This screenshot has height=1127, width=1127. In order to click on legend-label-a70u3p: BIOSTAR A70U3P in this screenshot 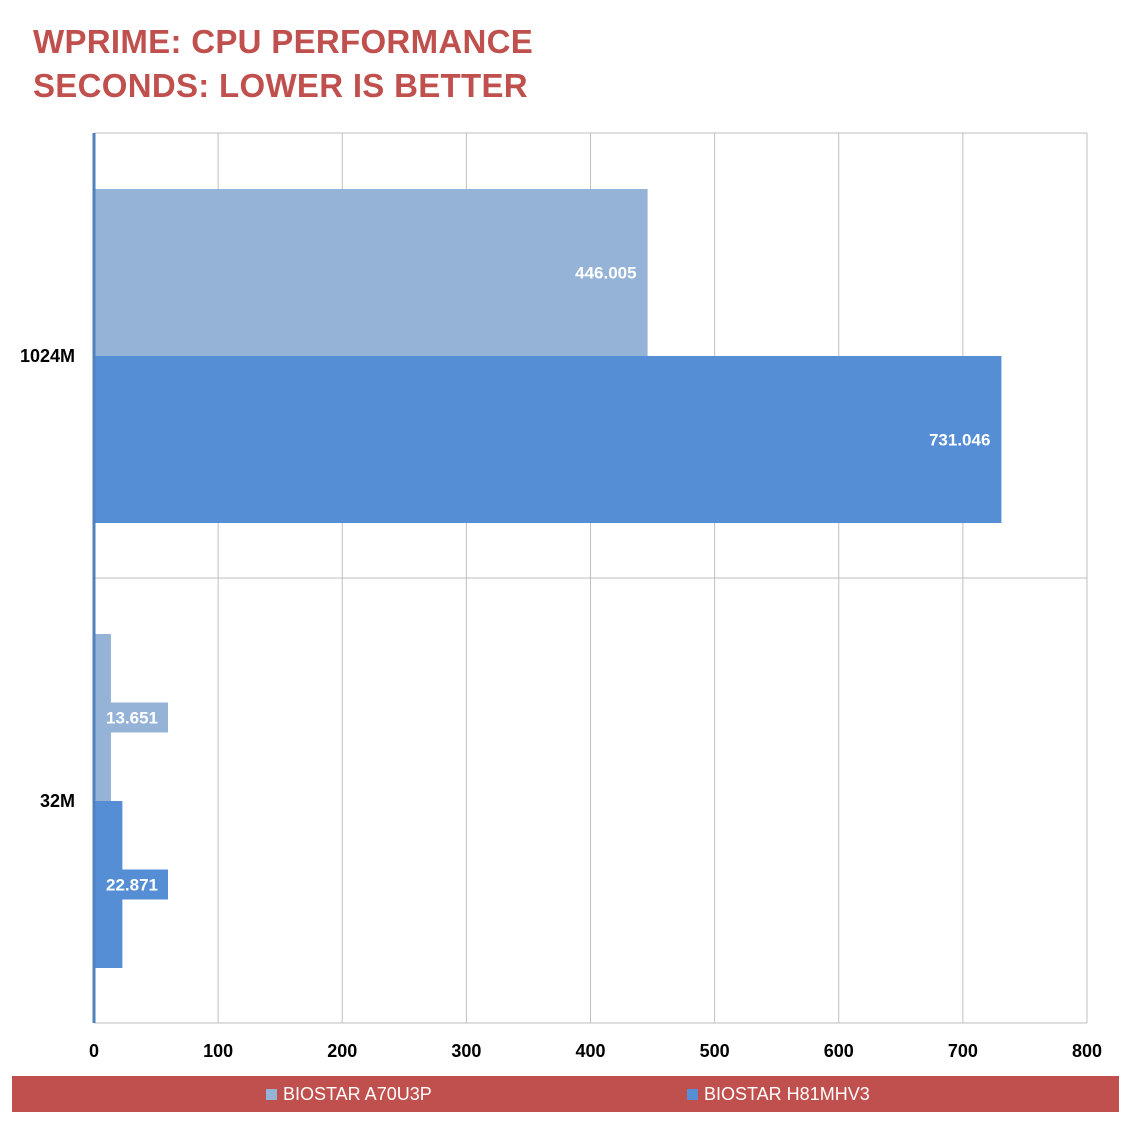, I will do `click(357, 1093)`.